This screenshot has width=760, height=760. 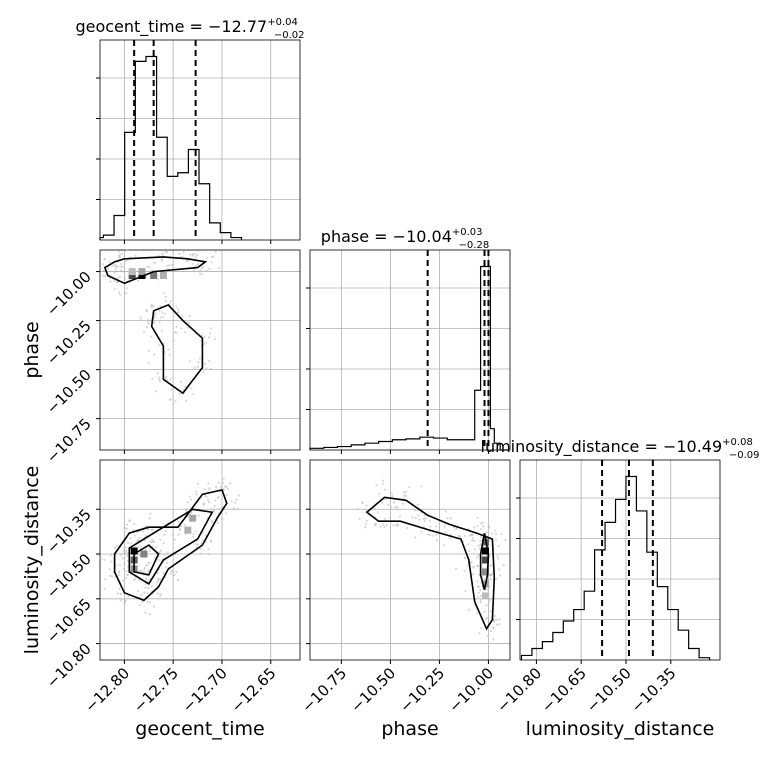 What do you see at coordinates (69, 343) in the screenshot?
I see `y-tick-label: −10.25` at bounding box center [69, 343].